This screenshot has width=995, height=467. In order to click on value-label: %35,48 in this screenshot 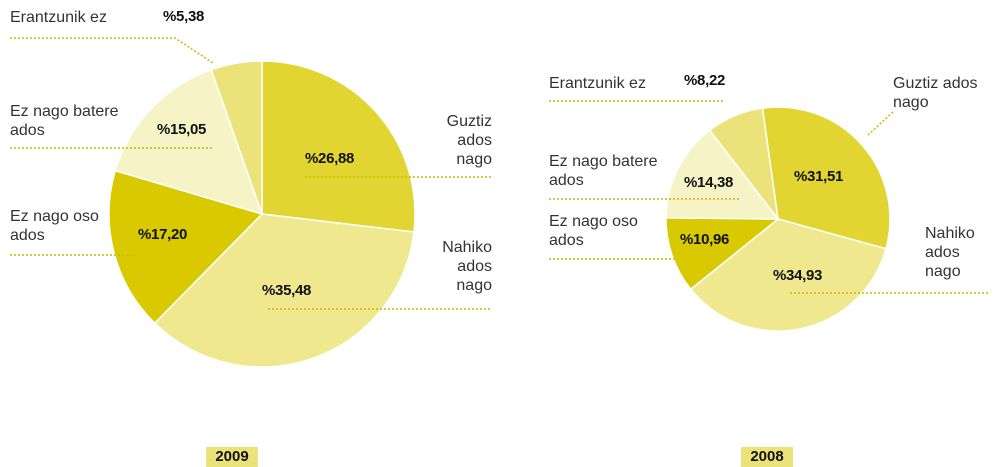, I will do `click(287, 290)`.